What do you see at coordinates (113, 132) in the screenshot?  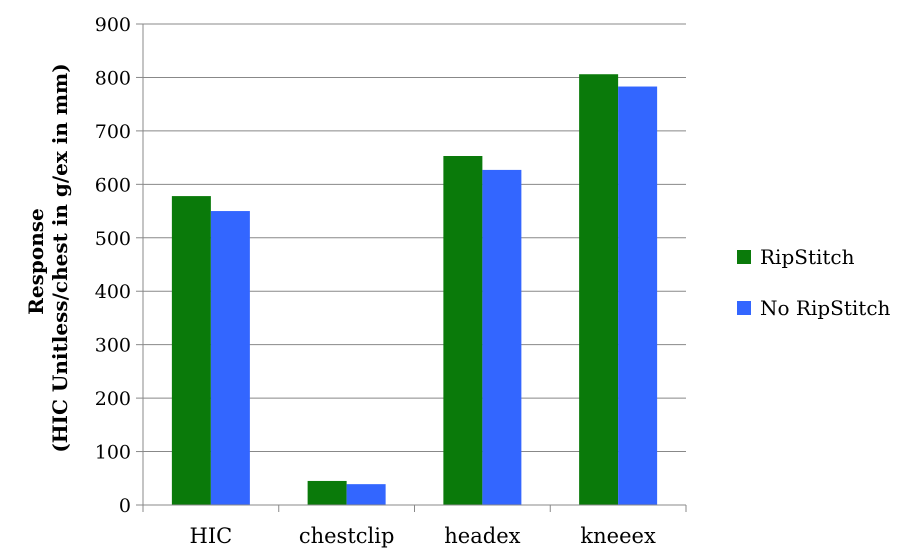 I see `y-tick-label: 700` at bounding box center [113, 132].